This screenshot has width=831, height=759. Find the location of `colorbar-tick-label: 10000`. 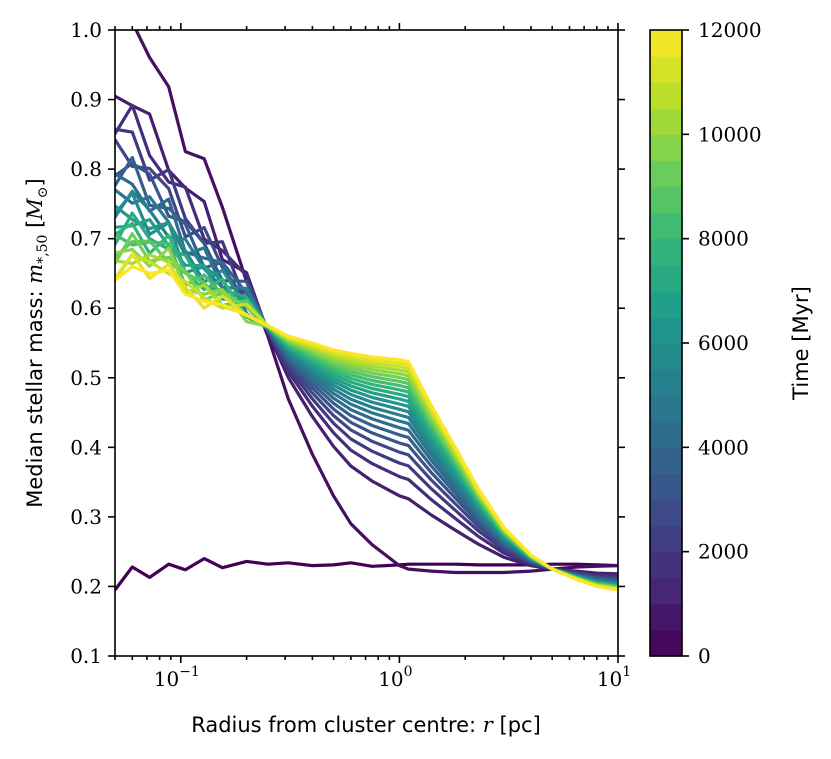

colorbar-tick-label: 10000 is located at coordinates (730, 134).